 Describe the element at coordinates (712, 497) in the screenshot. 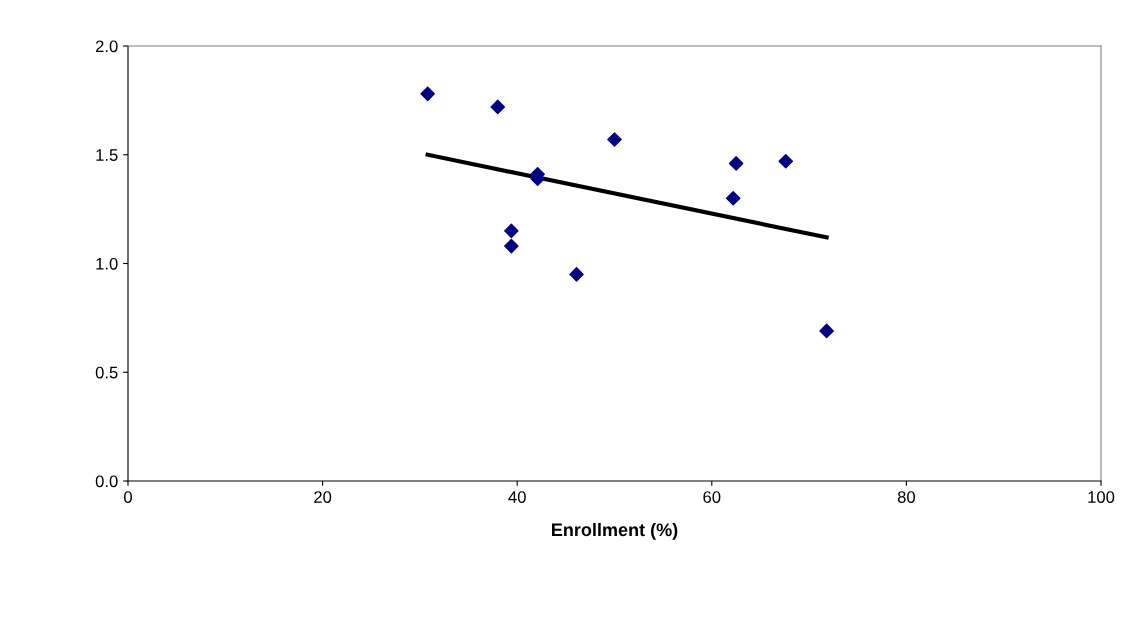

I see `x-tick-label: 60` at that location.